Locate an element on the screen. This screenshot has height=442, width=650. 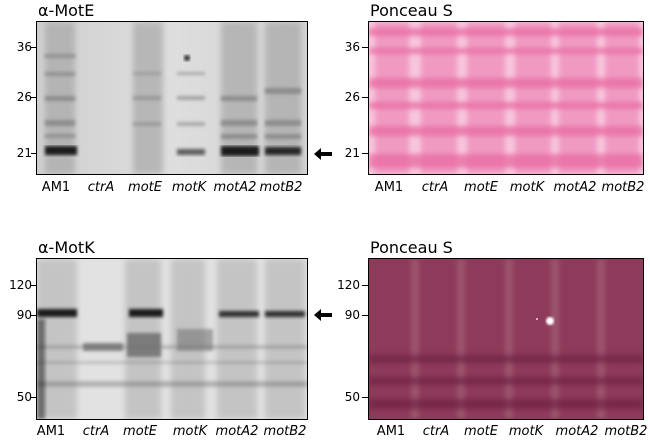
panel-title: α-MotK is located at coordinates (66, 247).